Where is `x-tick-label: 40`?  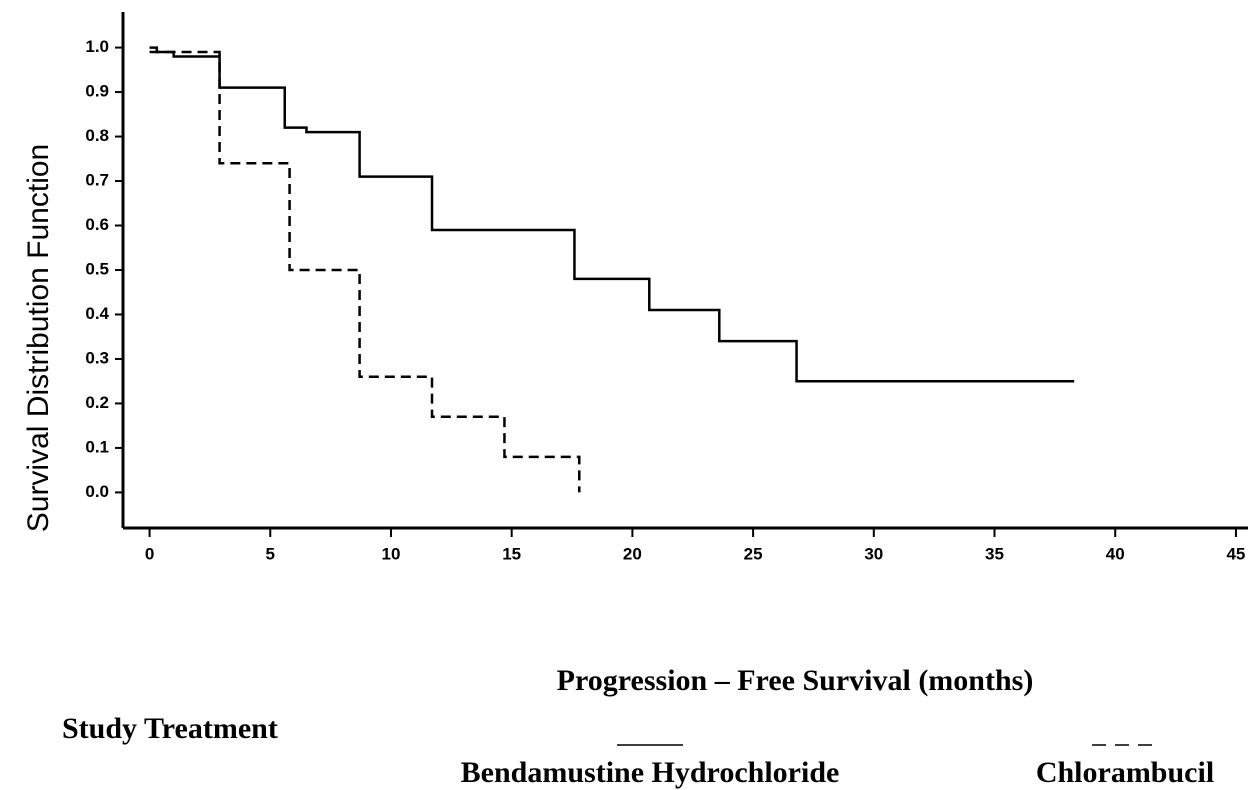
x-tick-label: 40 is located at coordinates (1115, 553).